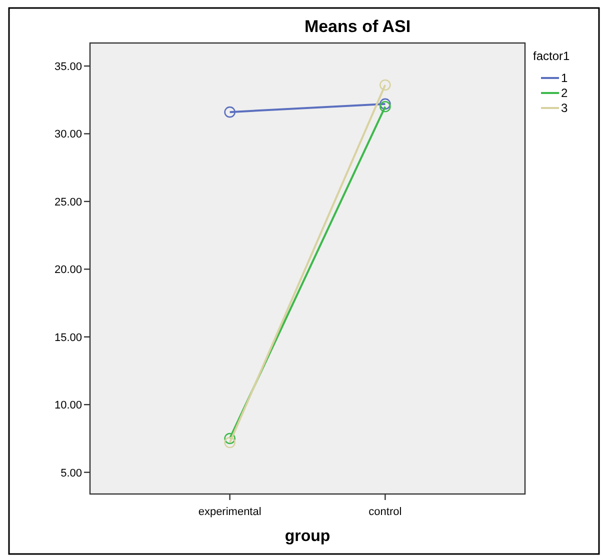  I want to click on y-tick-label: 15.00, so click(68, 338).